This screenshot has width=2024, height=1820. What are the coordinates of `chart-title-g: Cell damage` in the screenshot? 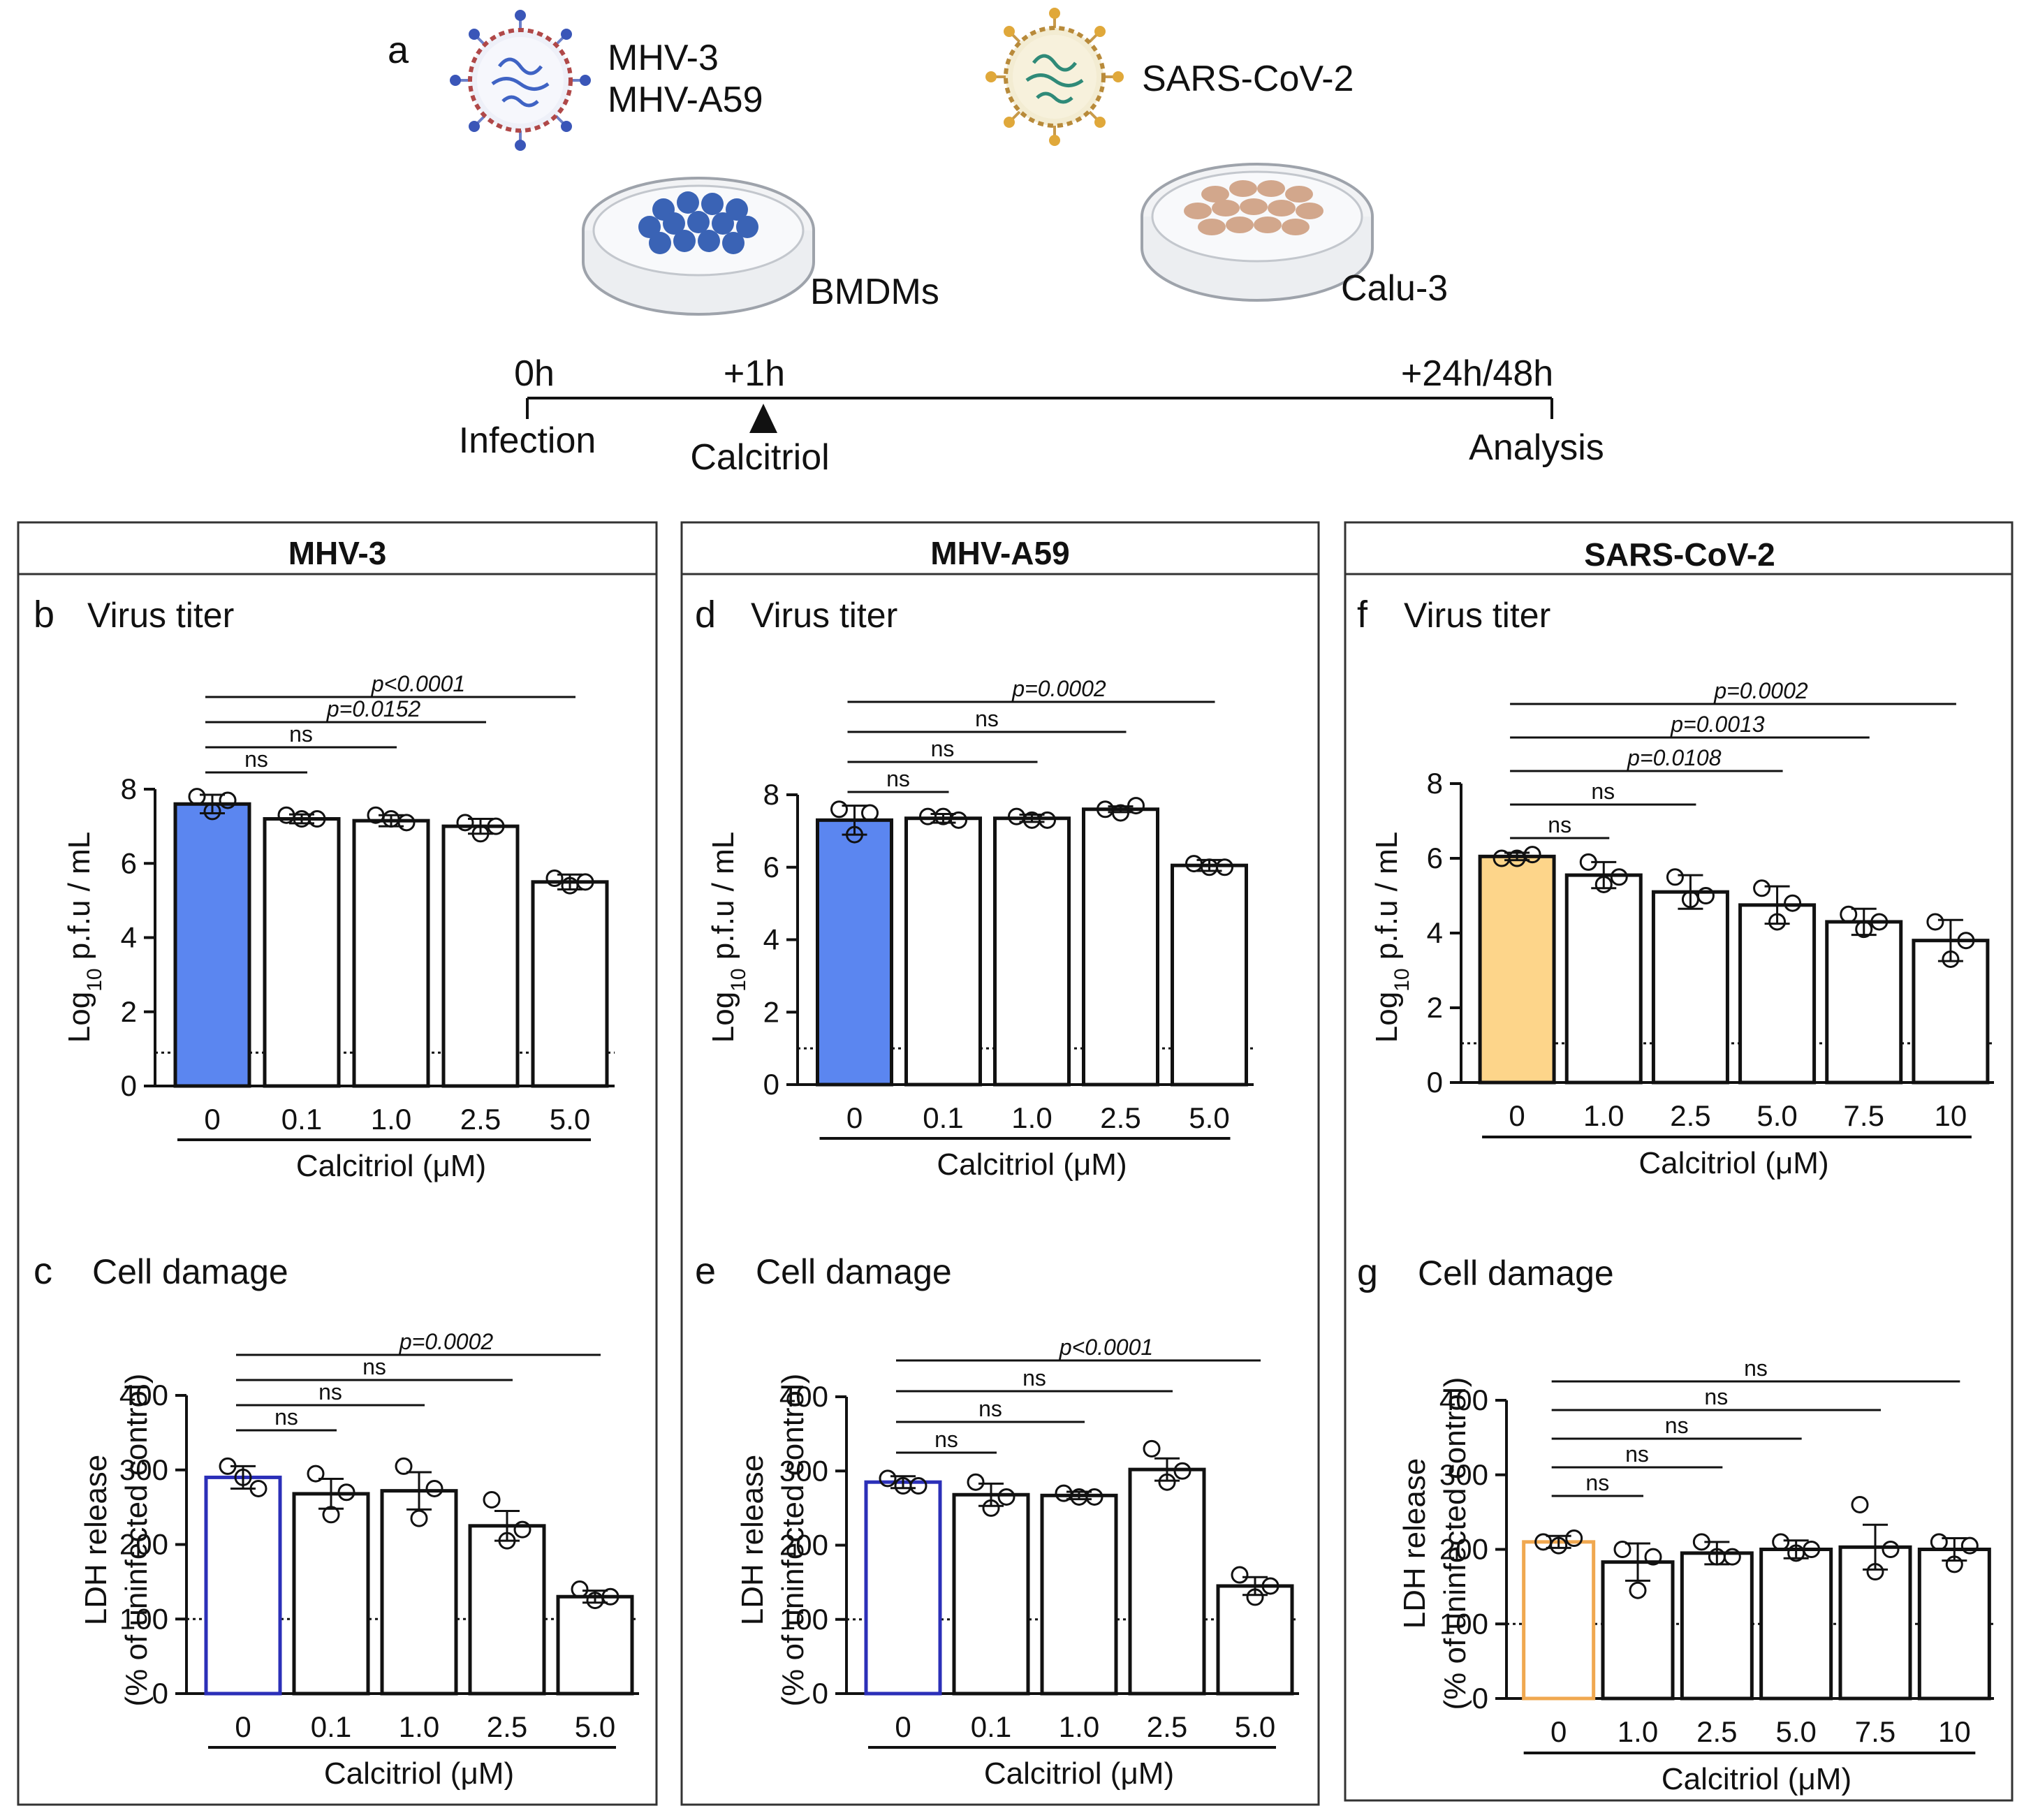 It's located at (1516, 1273).